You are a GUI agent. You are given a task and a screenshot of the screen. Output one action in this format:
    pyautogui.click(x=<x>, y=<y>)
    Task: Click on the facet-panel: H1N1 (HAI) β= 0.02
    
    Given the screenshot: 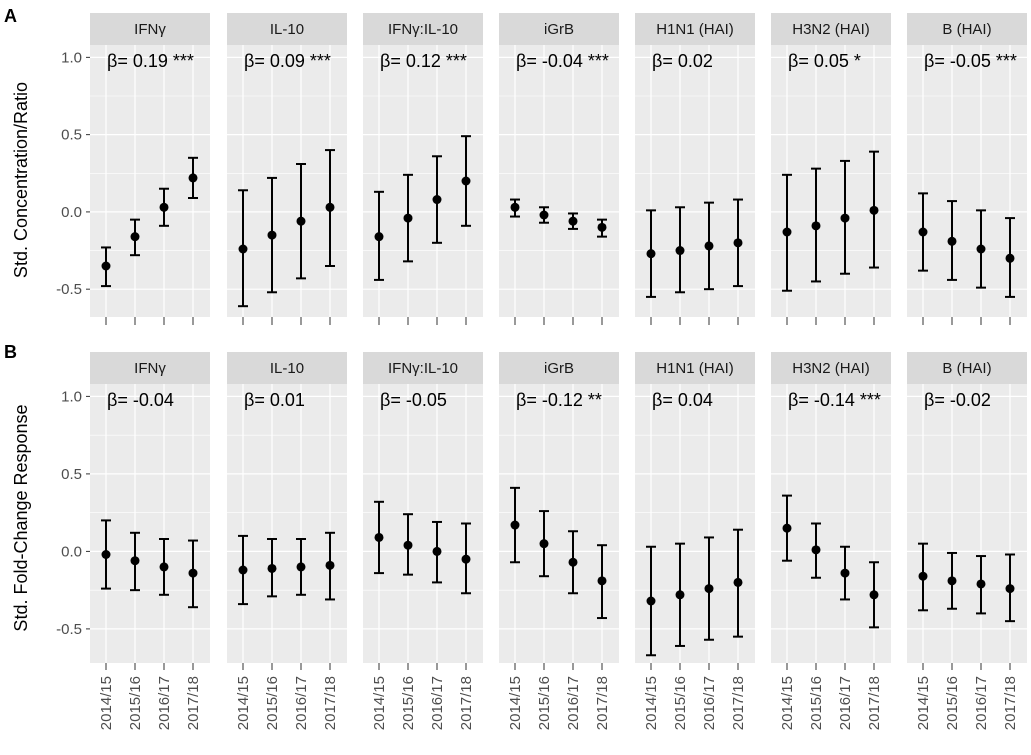 What is the action you would take?
    pyautogui.click(x=695, y=169)
    